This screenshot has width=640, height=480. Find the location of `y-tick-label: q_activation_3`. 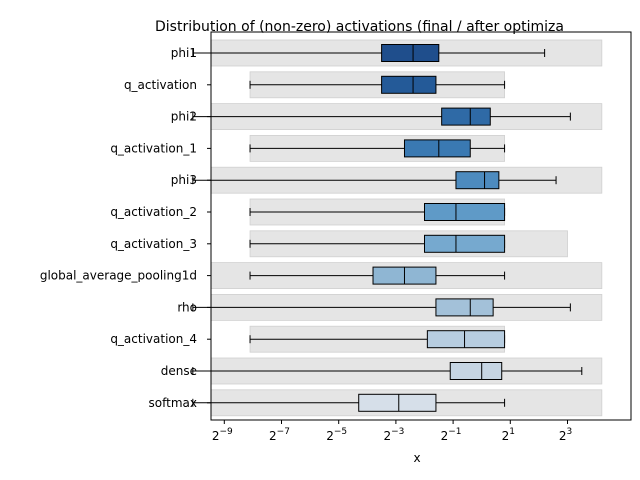

y-tick-label: q_activation_3 is located at coordinates (153, 244).